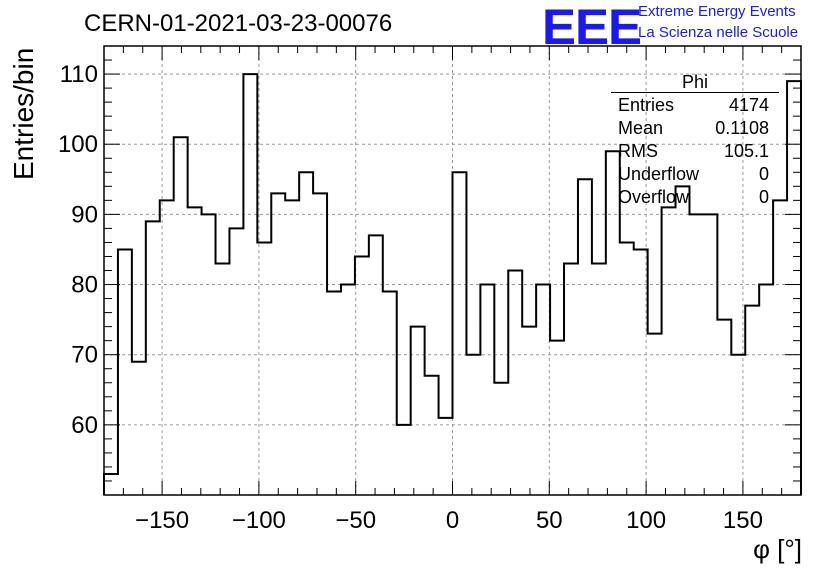  Describe the element at coordinates (717, 11) in the screenshot. I see `logo-line-1: Extreme Energy Events` at that location.